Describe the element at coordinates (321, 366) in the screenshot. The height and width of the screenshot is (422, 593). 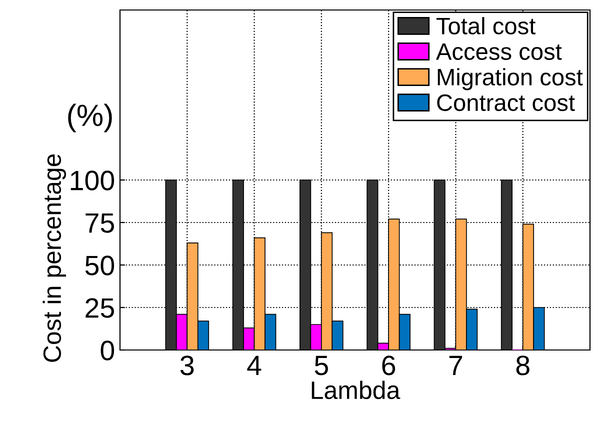
I see `x-tick-label: 5` at that location.